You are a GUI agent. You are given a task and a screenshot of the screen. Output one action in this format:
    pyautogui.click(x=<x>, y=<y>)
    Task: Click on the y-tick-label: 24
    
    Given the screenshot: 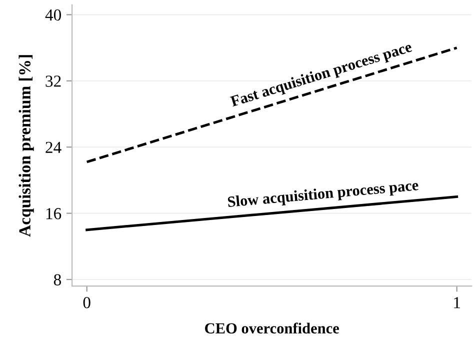 What is the action you would take?
    pyautogui.click(x=54, y=147)
    